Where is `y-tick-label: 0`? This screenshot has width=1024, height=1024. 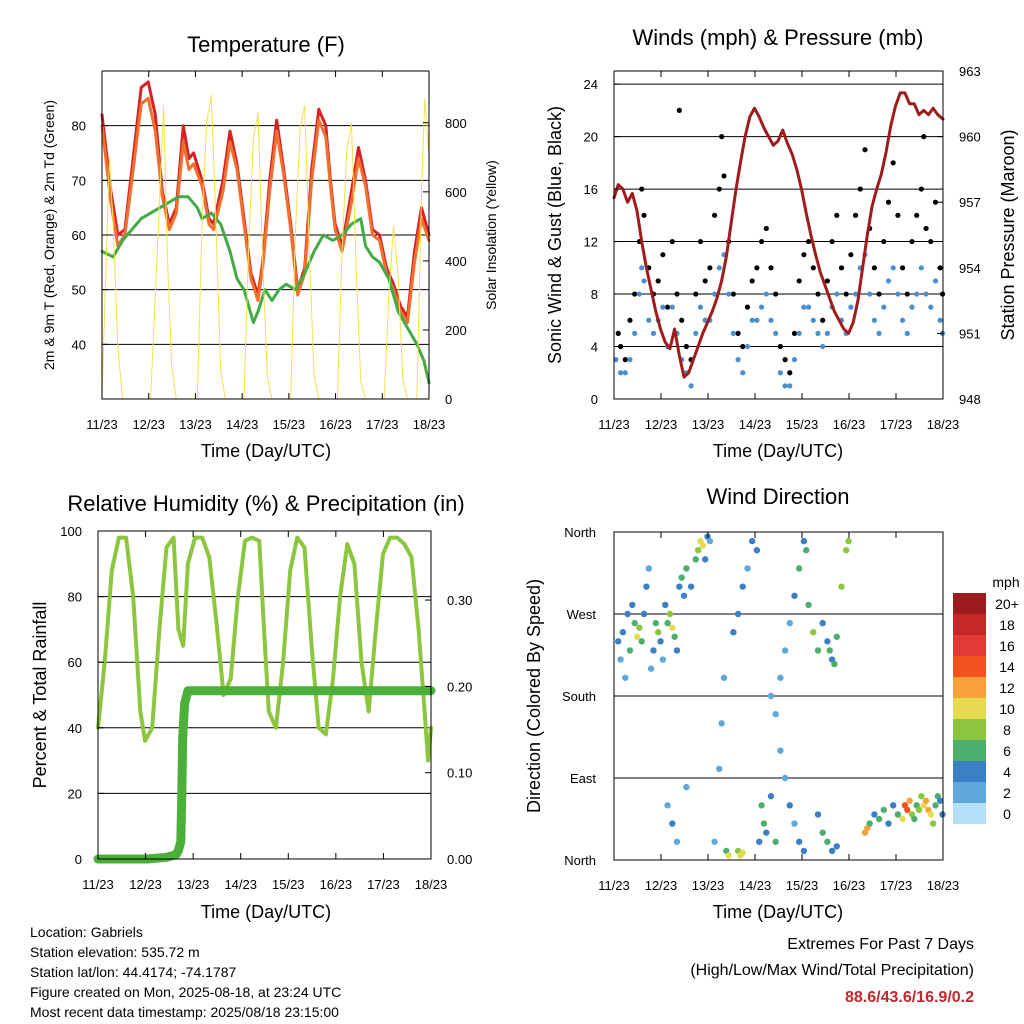
y-tick-label: 0 is located at coordinates (594, 399).